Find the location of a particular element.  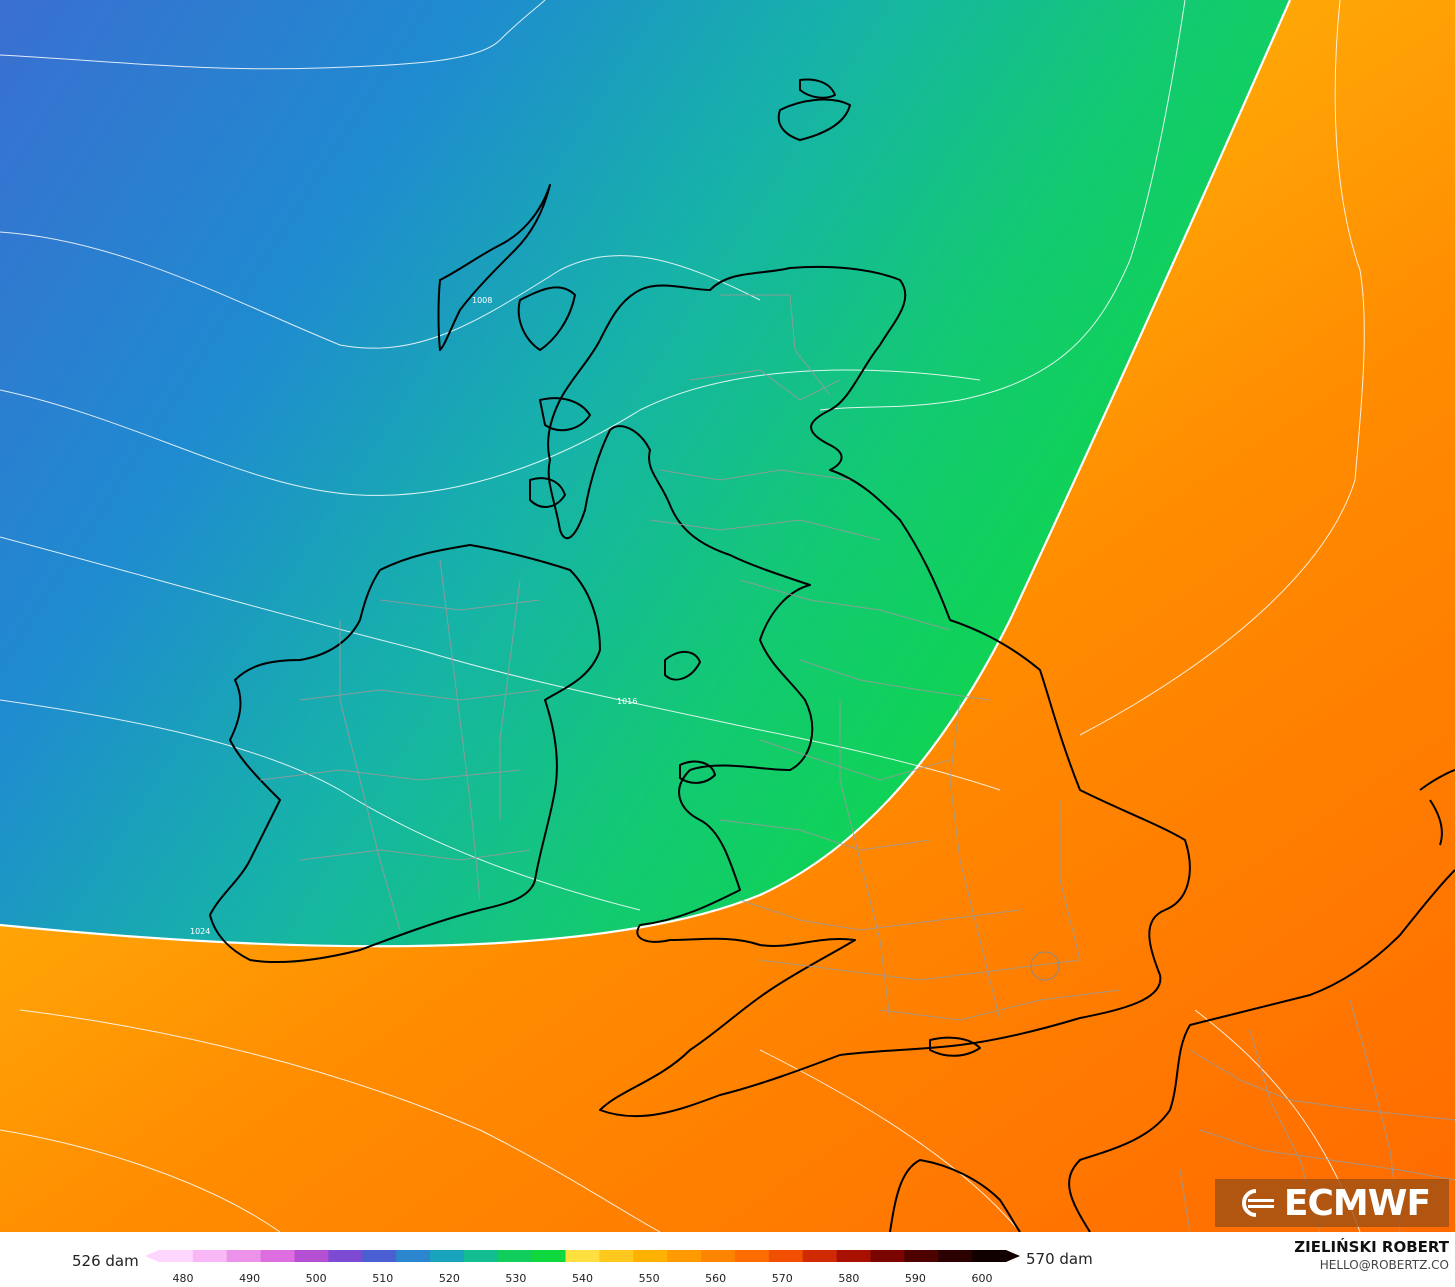

colorbar-tick-label: 520 is located at coordinates (449, 1278).